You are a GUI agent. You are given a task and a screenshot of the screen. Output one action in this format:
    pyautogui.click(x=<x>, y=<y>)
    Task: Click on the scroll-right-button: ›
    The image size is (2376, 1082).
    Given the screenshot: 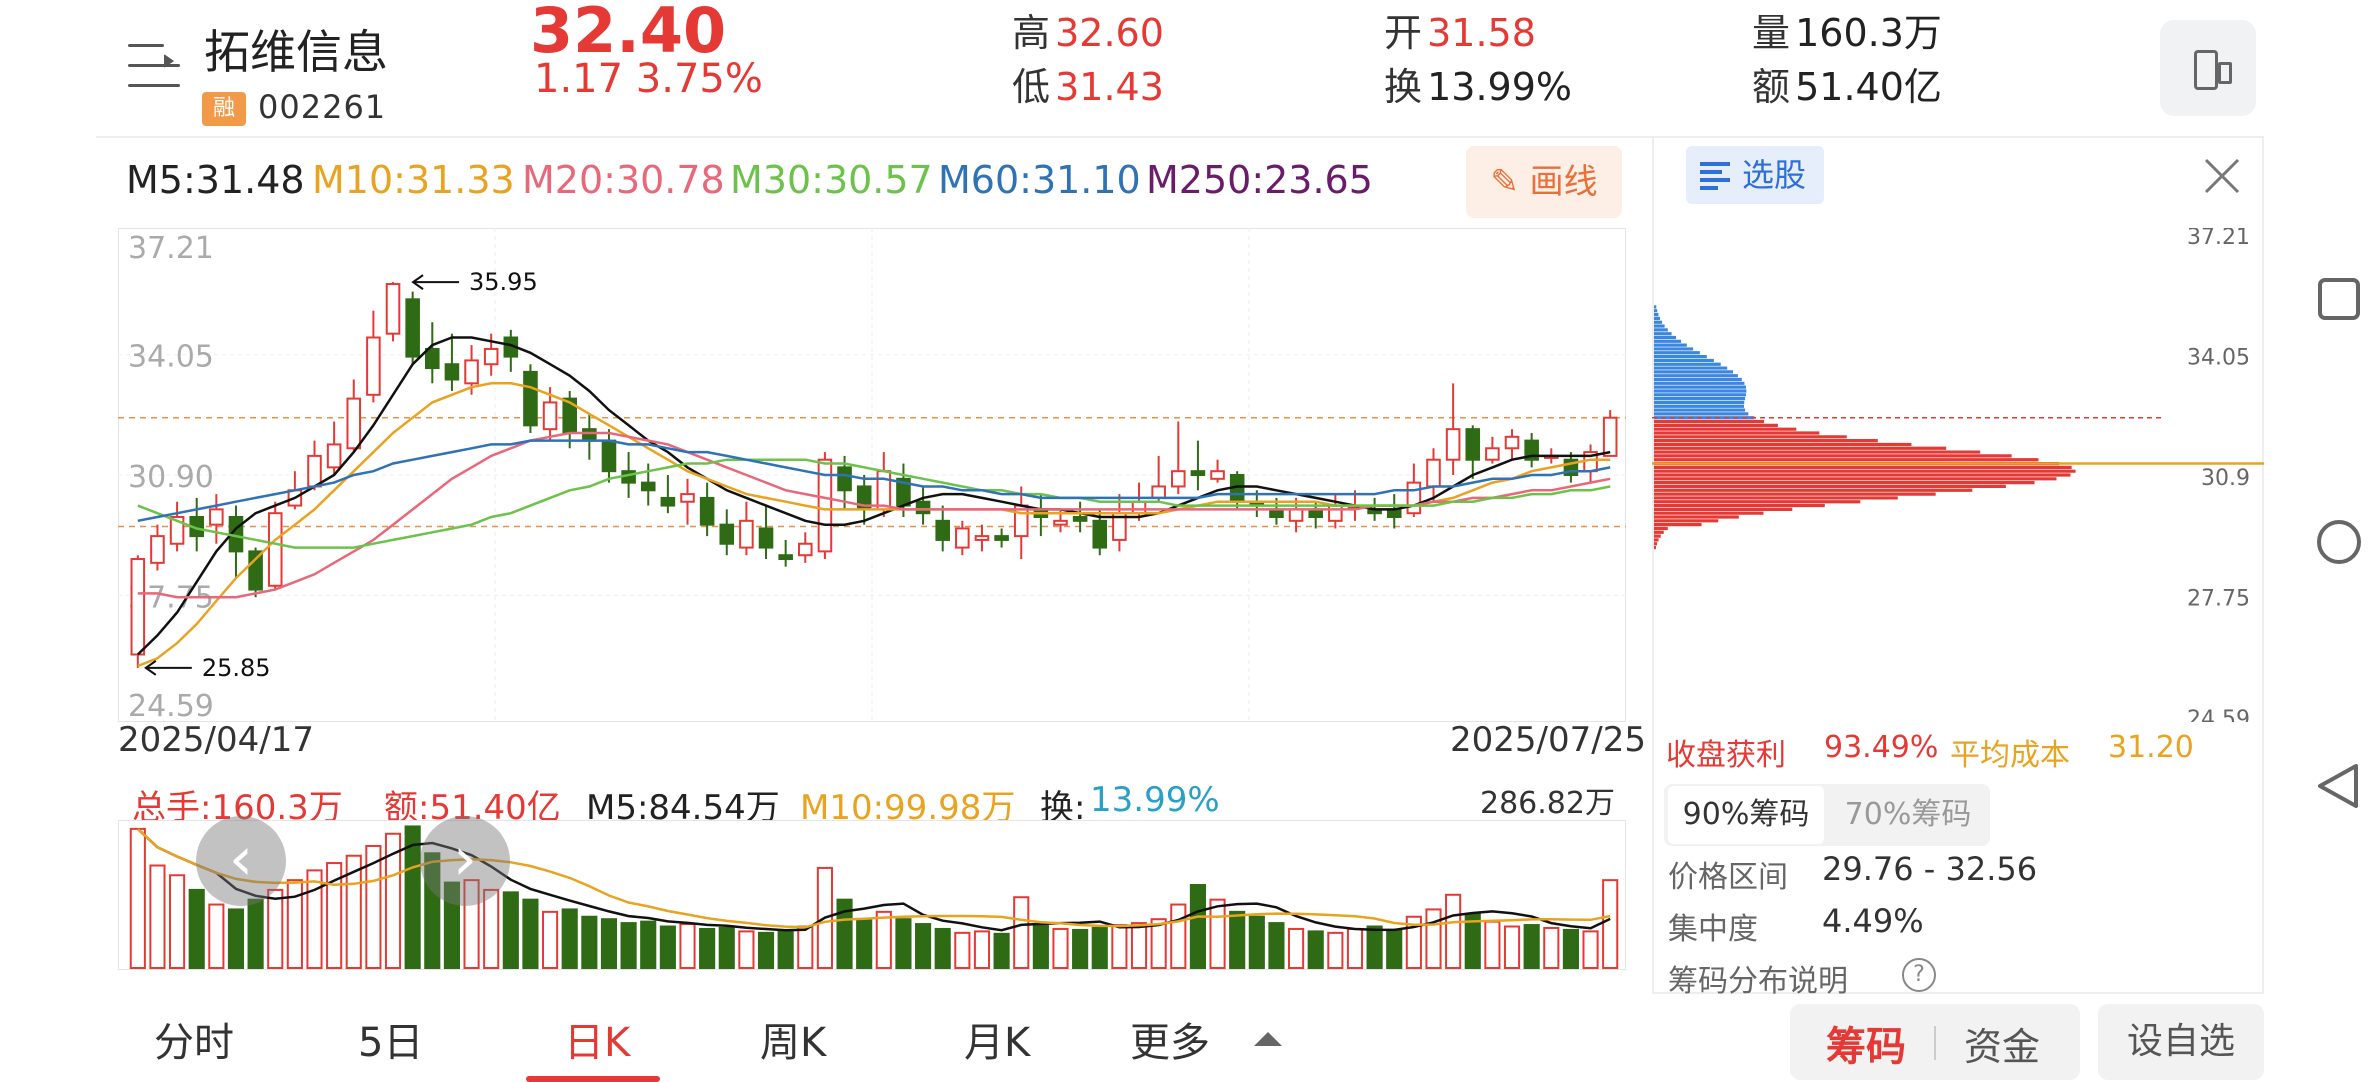 What is the action you would take?
    pyautogui.click(x=465, y=861)
    